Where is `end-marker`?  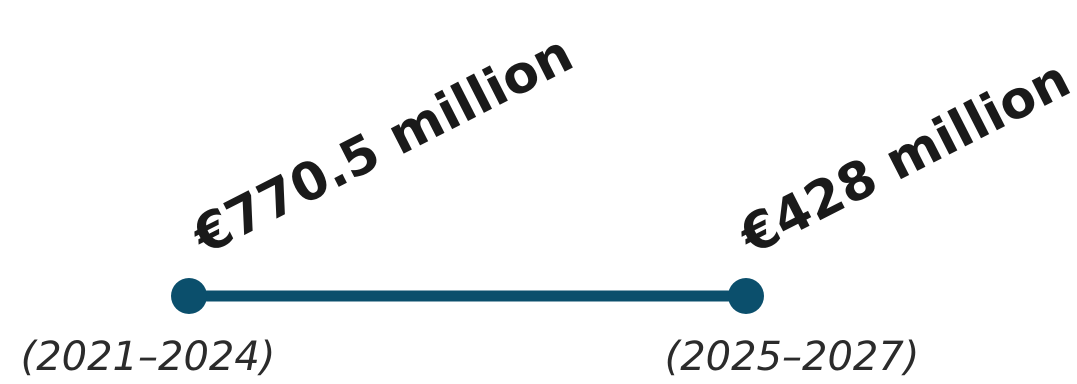 end-marker is located at coordinates (746, 296).